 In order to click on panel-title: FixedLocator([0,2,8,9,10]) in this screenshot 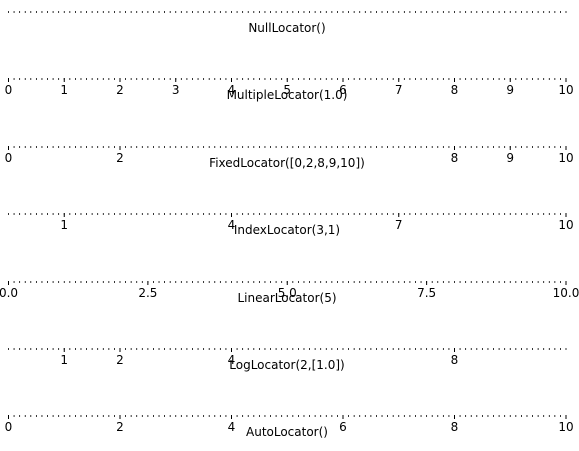, I will do `click(287, 163)`.